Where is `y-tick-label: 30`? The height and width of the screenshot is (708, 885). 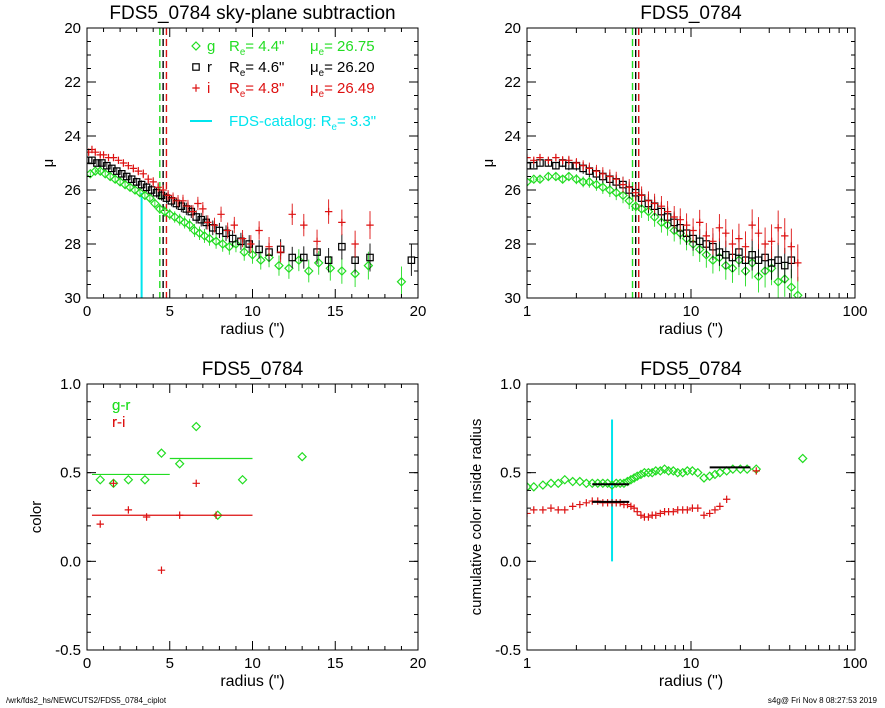
y-tick-label: 30 is located at coordinates (72, 298).